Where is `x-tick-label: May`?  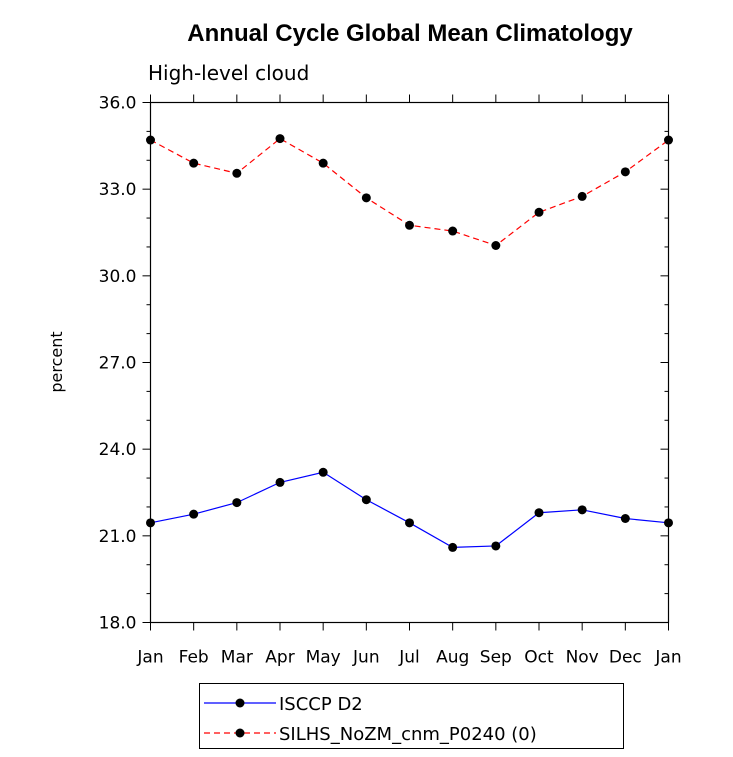 x-tick-label: May is located at coordinates (323, 658).